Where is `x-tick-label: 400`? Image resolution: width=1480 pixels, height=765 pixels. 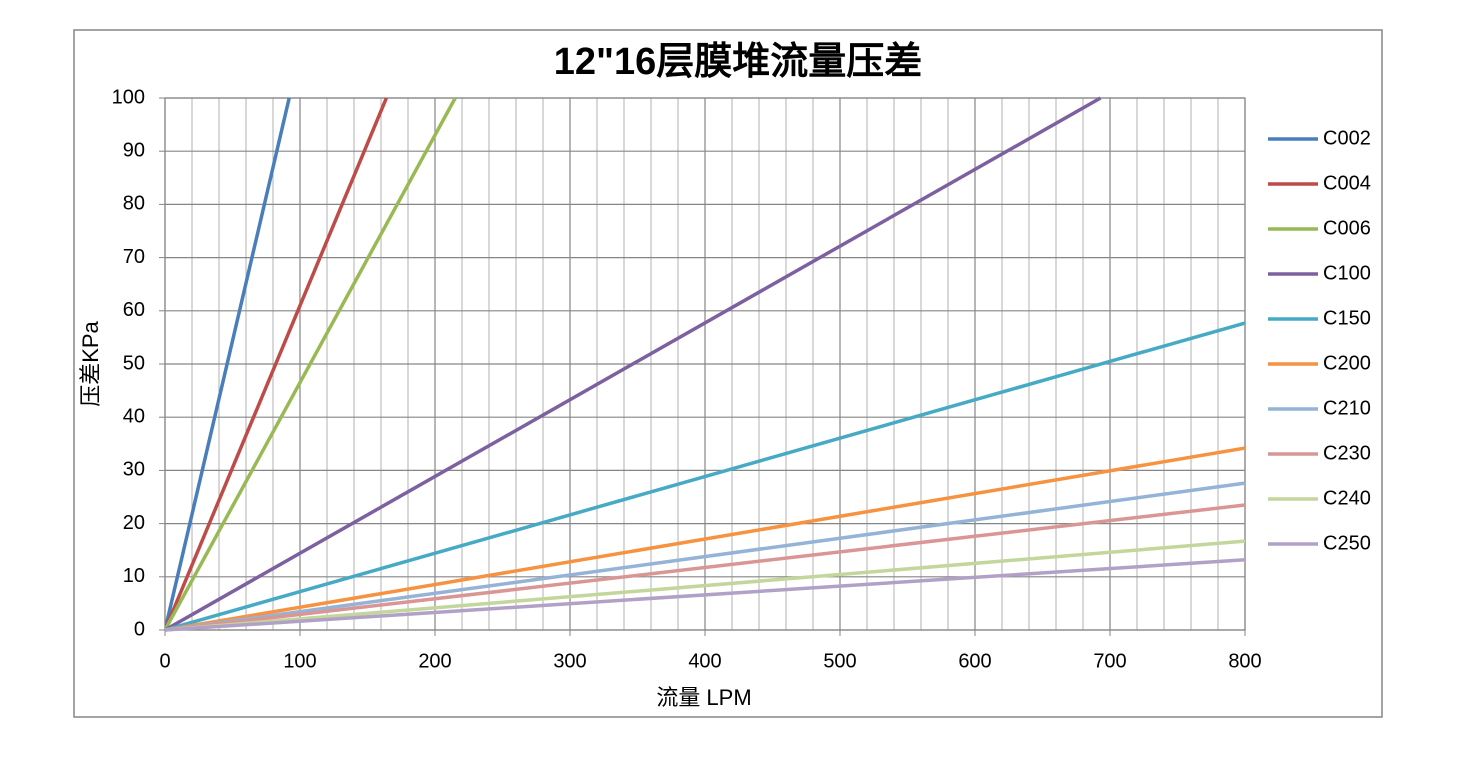 x-tick-label: 400 is located at coordinates (704, 661).